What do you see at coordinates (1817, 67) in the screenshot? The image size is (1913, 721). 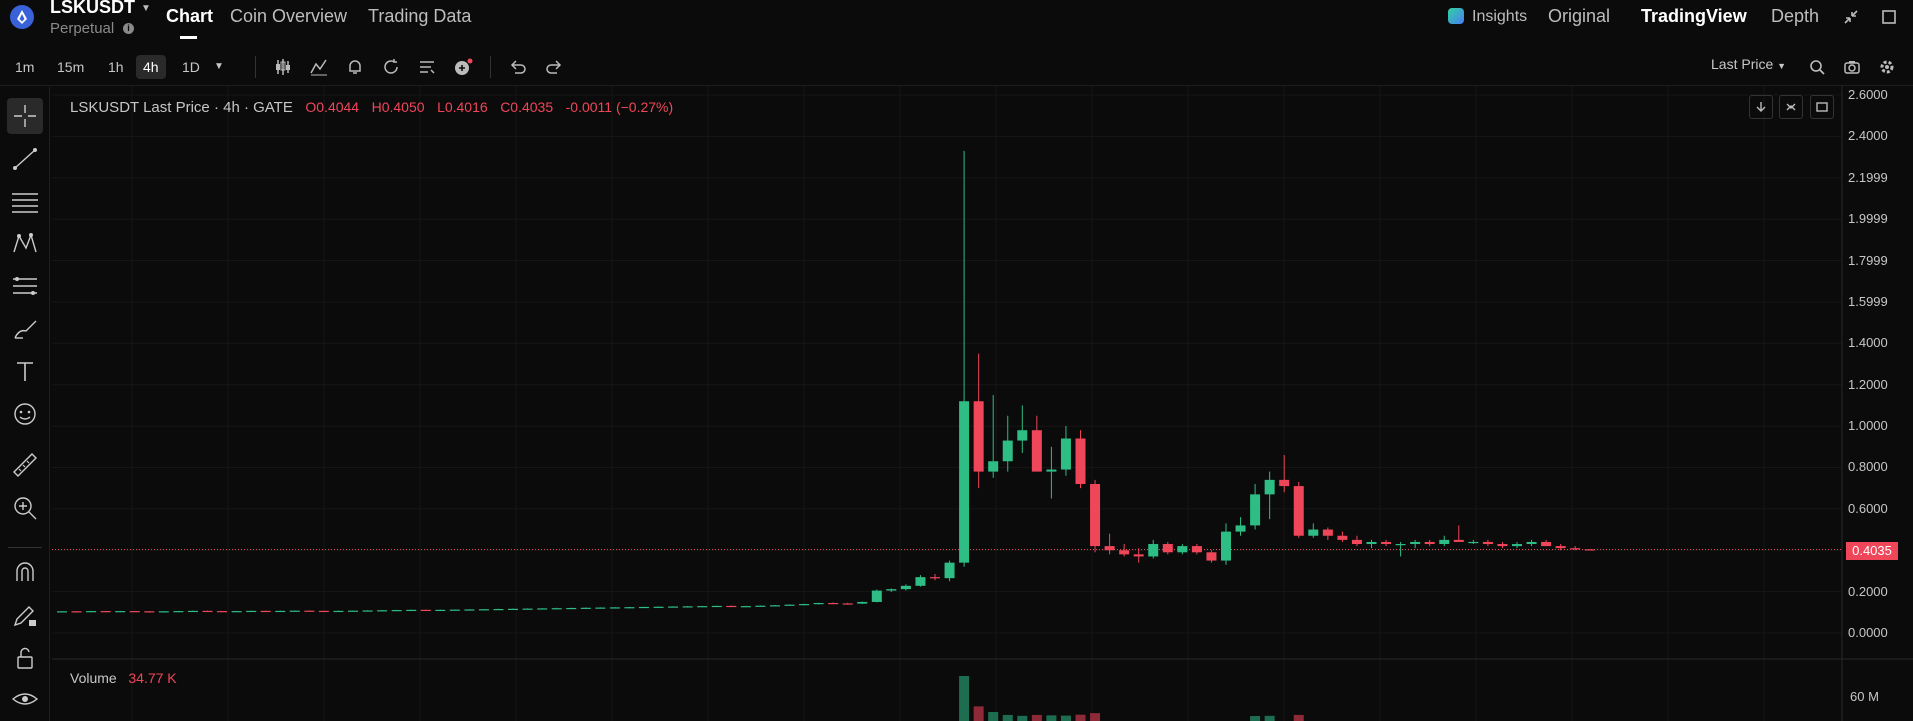 I see `search-icon` at bounding box center [1817, 67].